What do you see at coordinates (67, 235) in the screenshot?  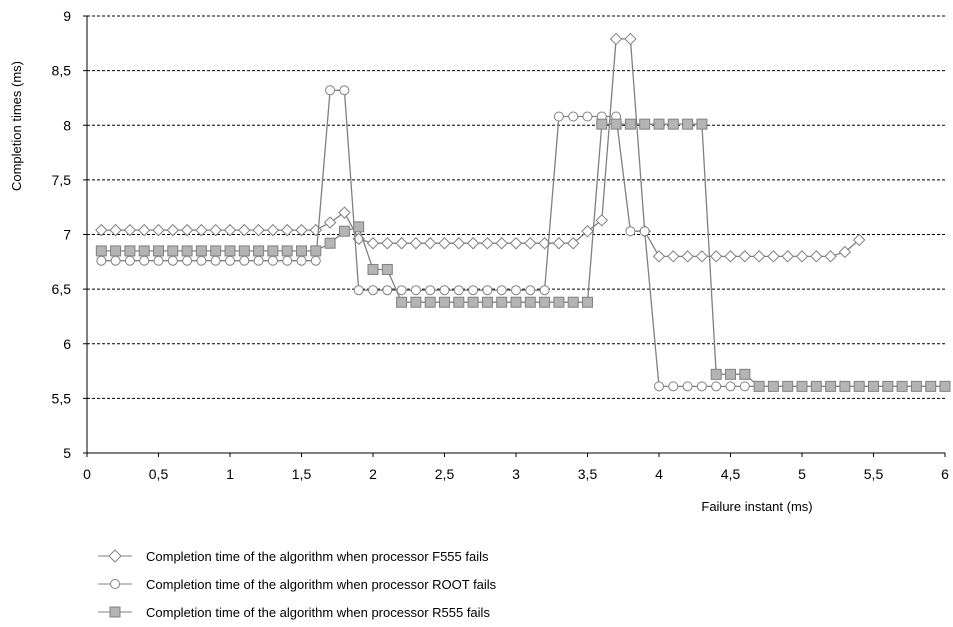 I see `y-tick-label: 7` at bounding box center [67, 235].